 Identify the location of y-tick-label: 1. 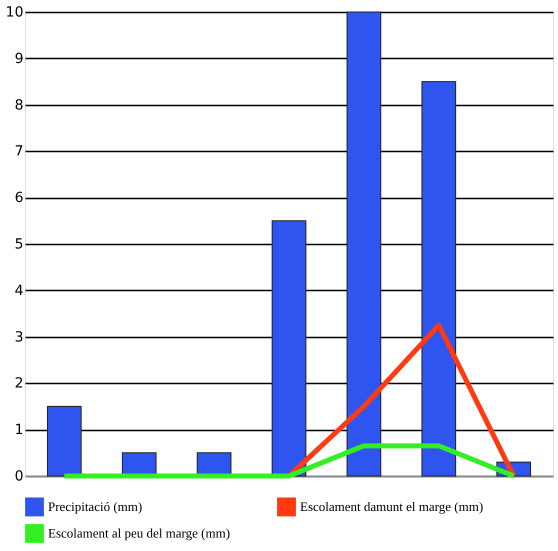
(19, 430).